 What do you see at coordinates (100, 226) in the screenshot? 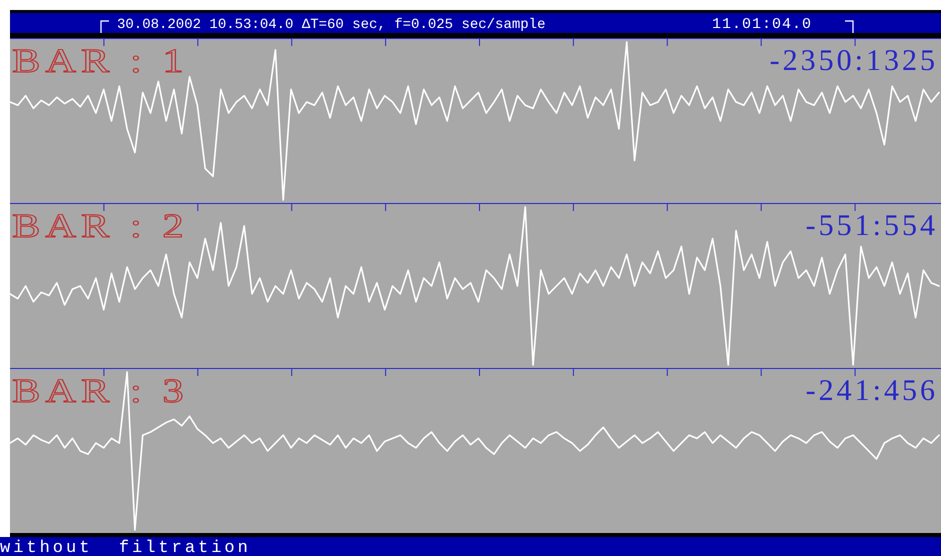
I see `series-label: BAR : 2` at bounding box center [100, 226].